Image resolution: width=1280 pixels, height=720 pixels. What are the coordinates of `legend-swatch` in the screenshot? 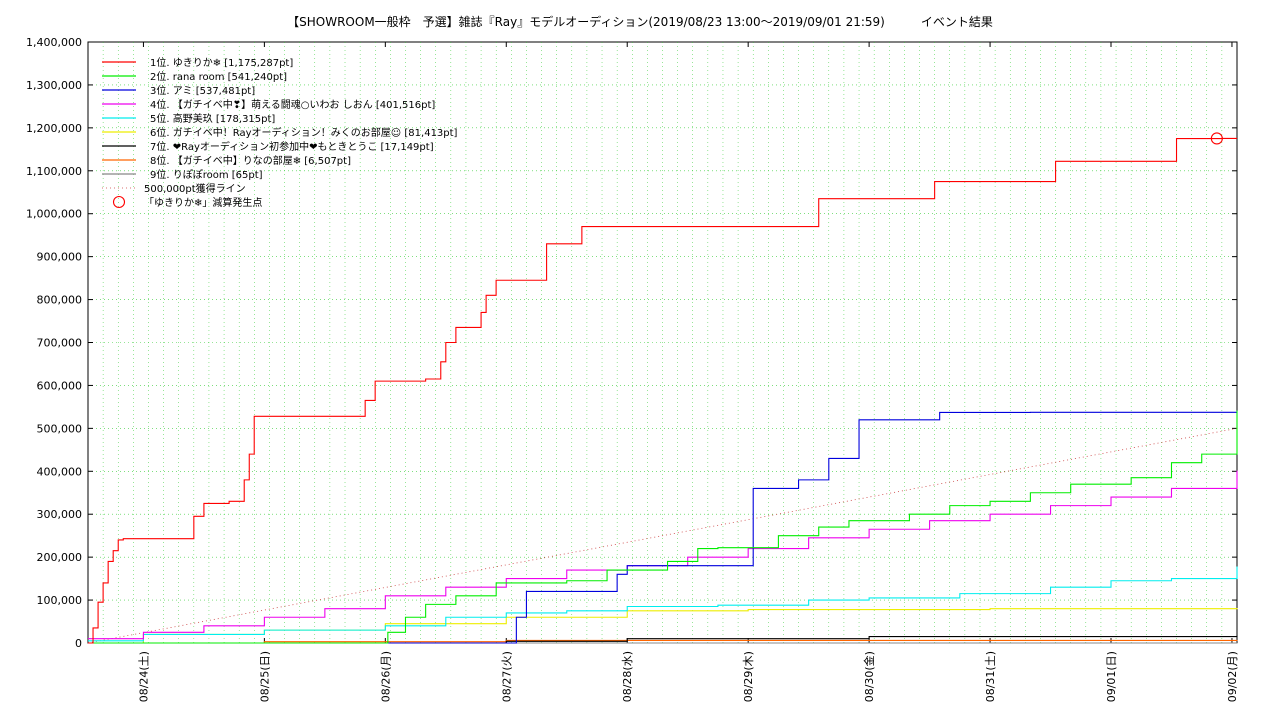 It's located at (119, 202).